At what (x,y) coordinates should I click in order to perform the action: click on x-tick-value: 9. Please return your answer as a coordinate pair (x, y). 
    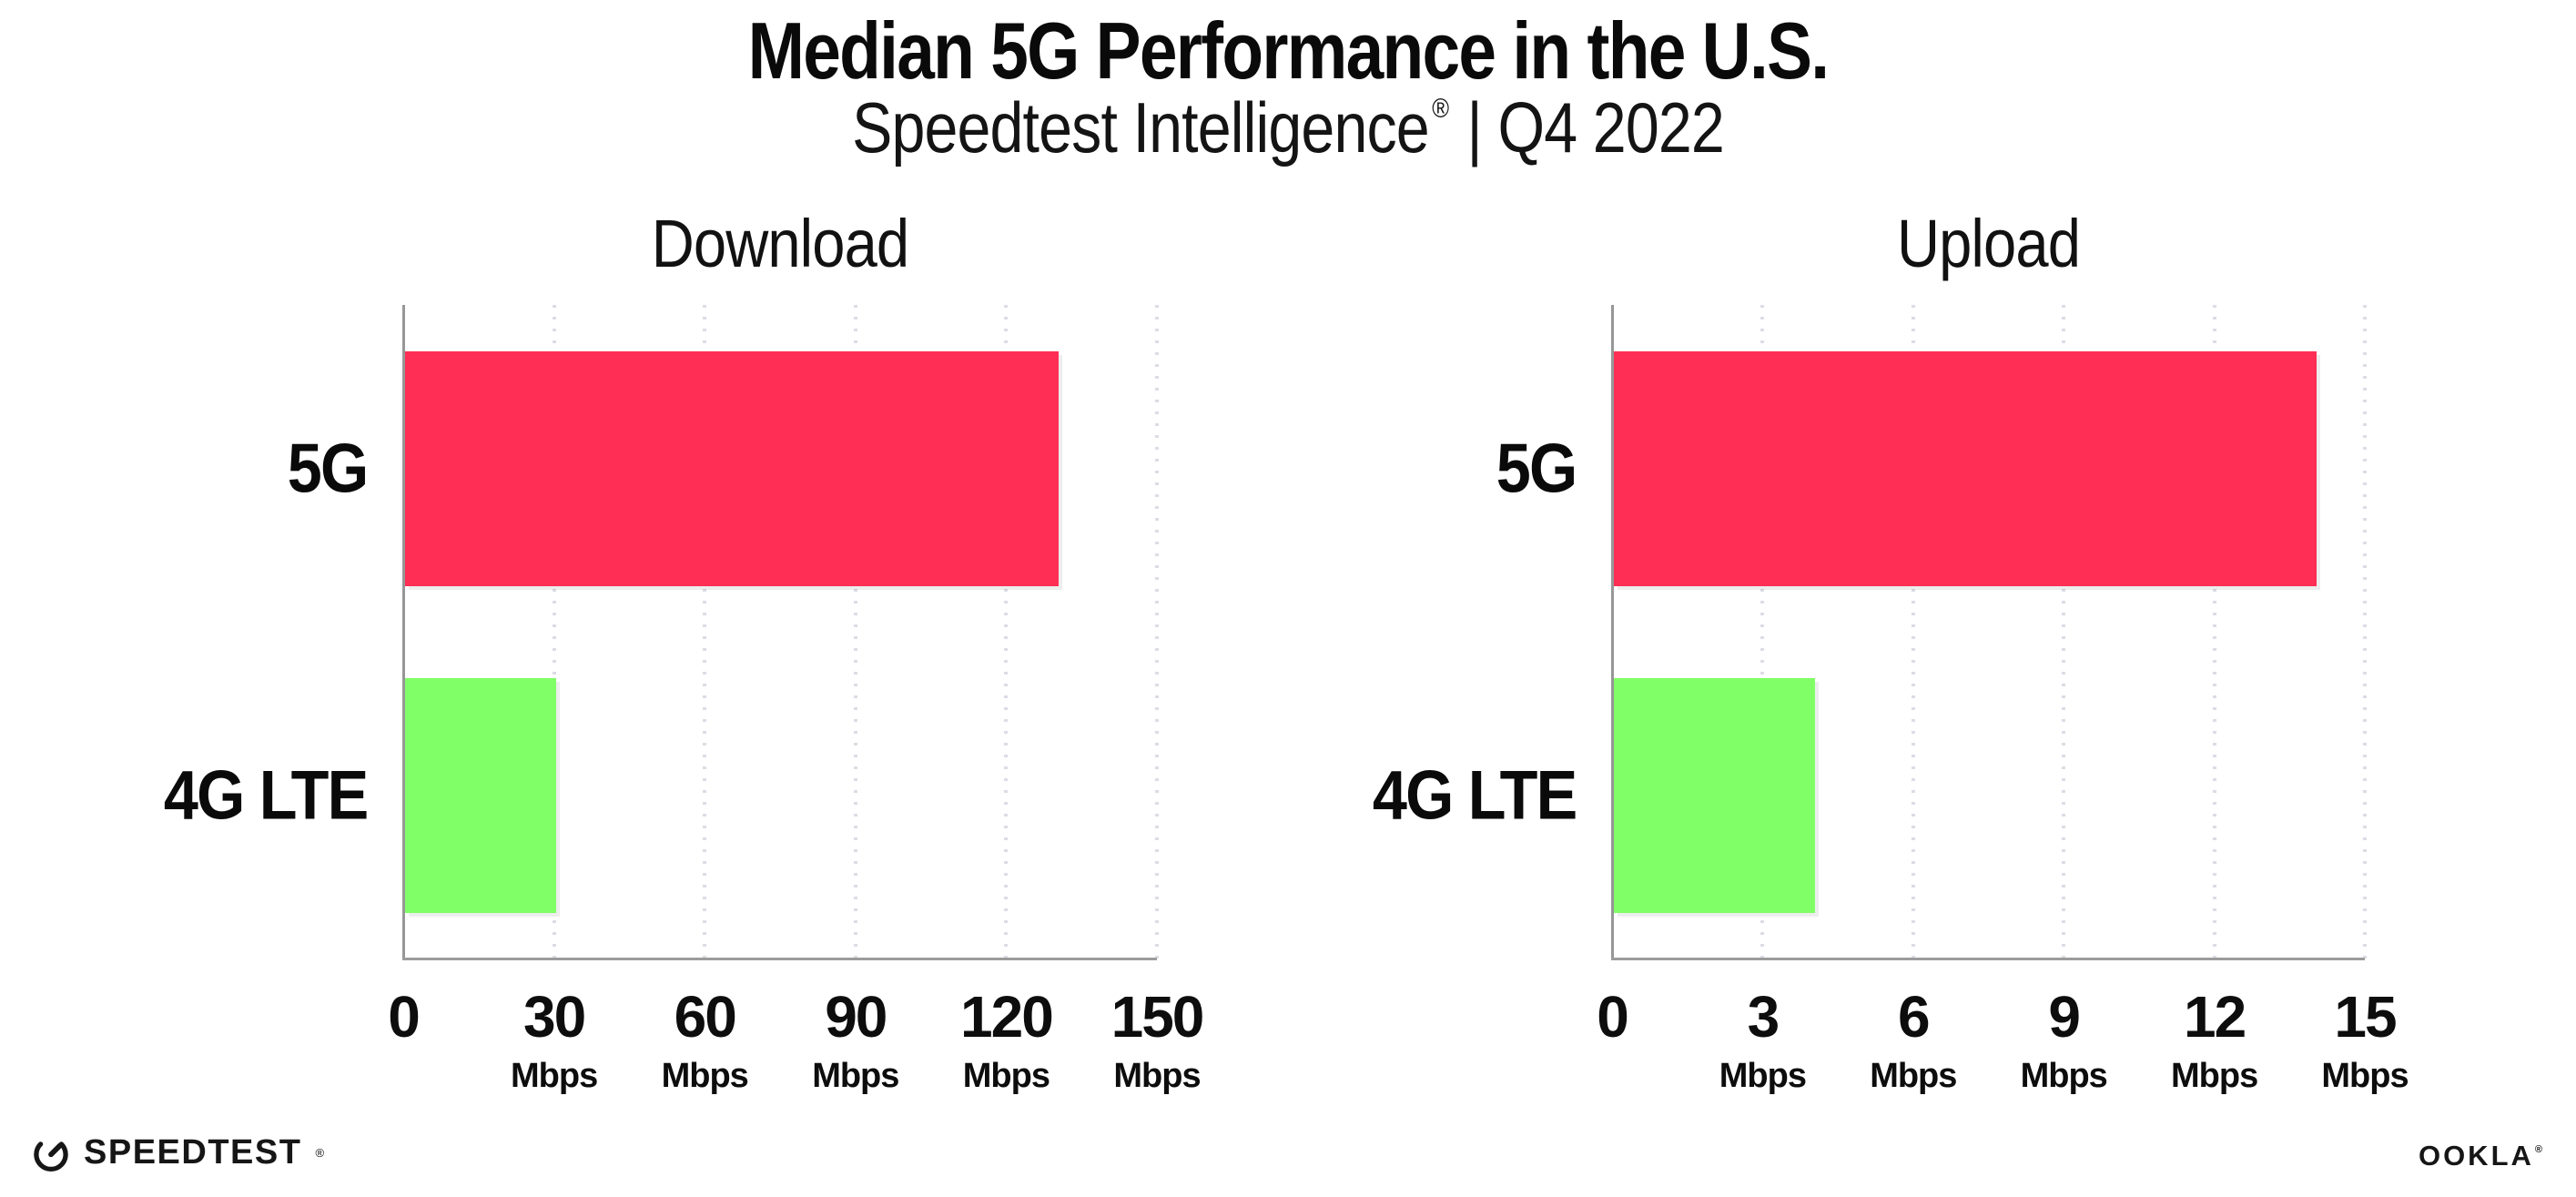
    Looking at the image, I should click on (2064, 1017).